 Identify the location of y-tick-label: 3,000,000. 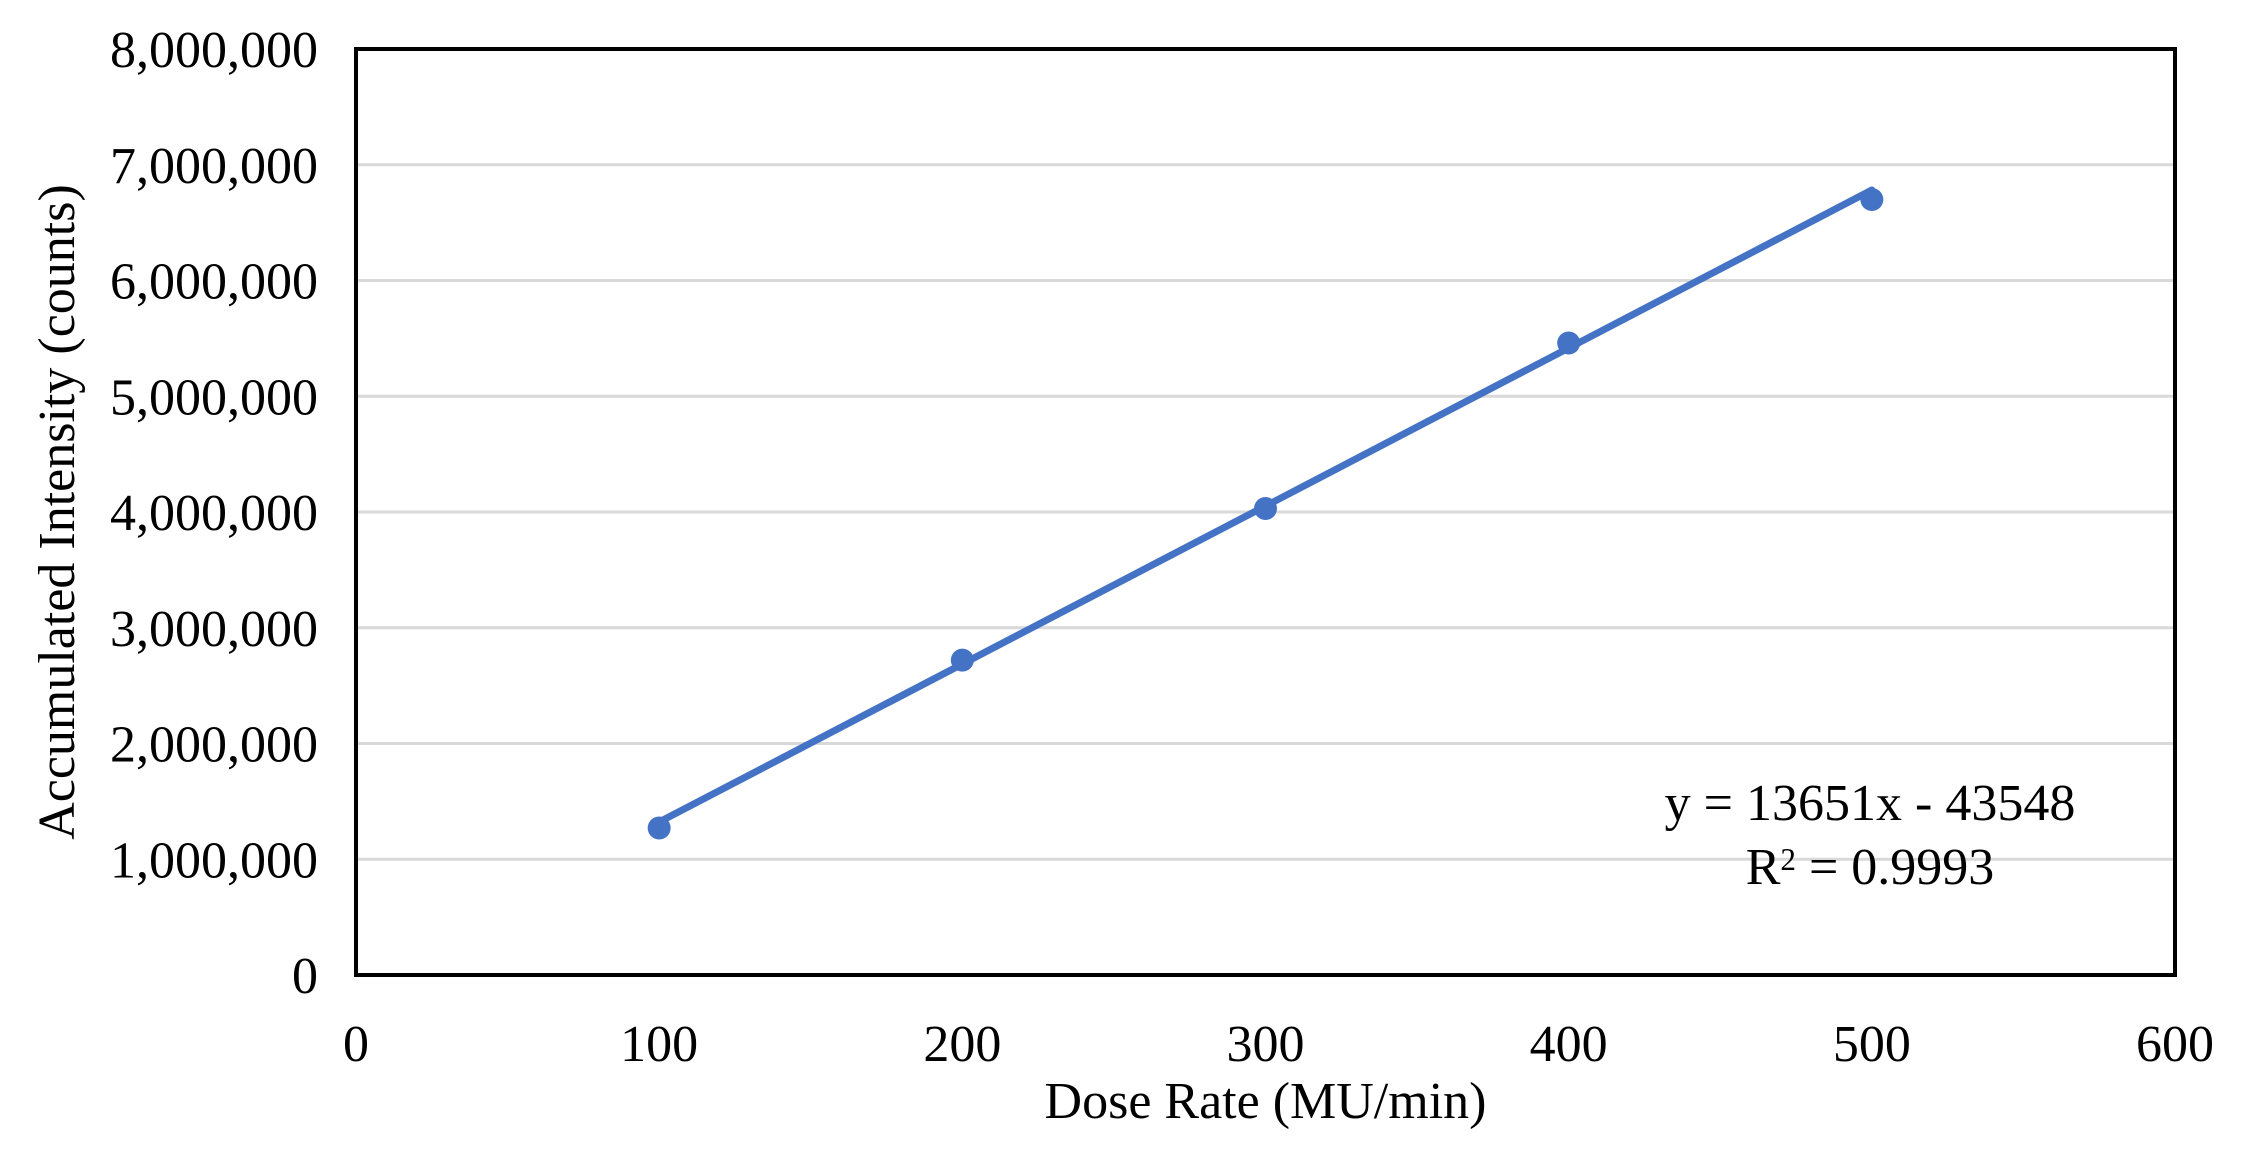
(214, 629).